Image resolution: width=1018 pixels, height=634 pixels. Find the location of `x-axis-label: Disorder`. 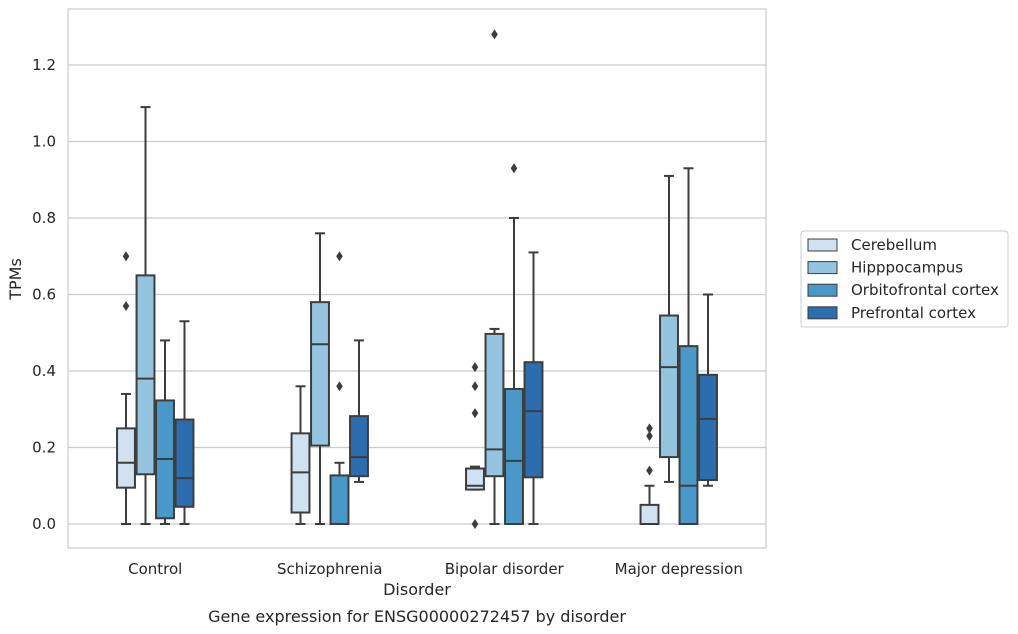

x-axis-label: Disorder is located at coordinates (417, 589).